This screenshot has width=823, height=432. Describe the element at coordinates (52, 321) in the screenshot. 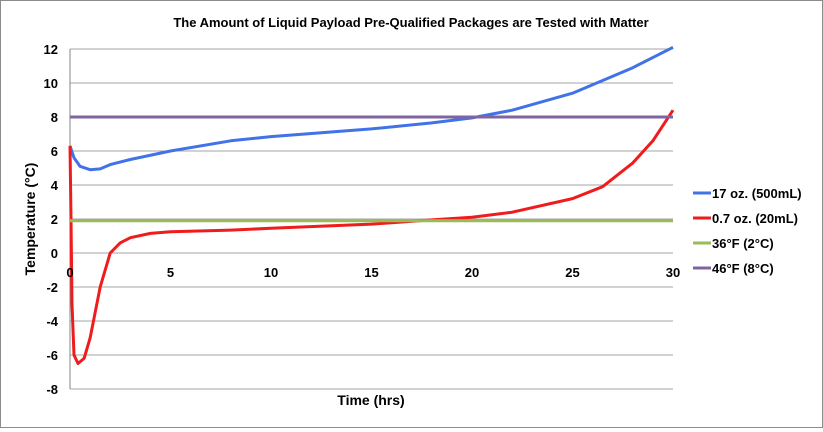

I see `y-tick-label: -4` at that location.